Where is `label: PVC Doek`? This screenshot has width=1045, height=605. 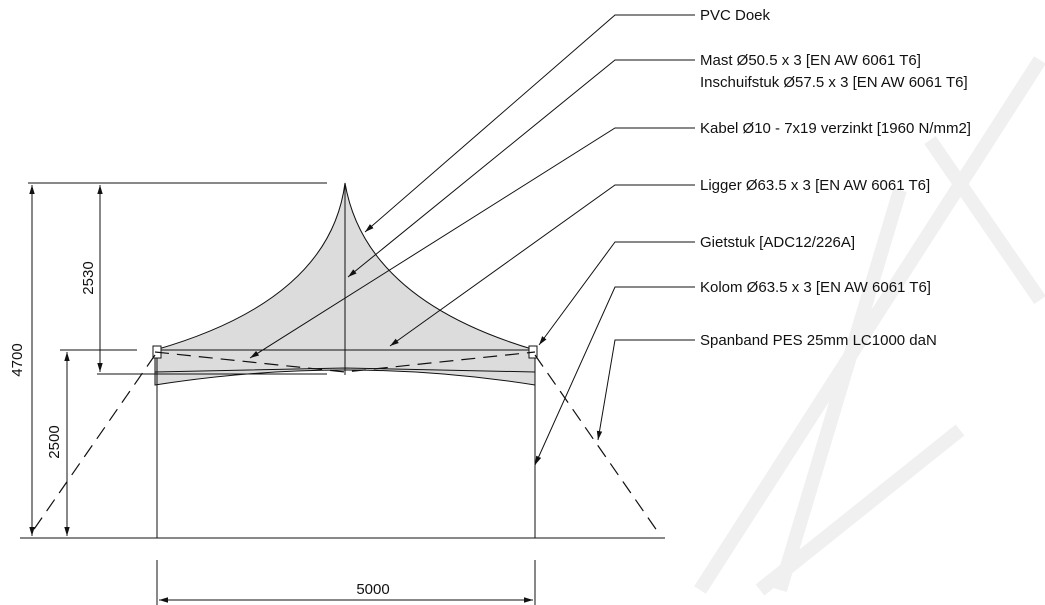
label: PVC Doek is located at coordinates (735, 15).